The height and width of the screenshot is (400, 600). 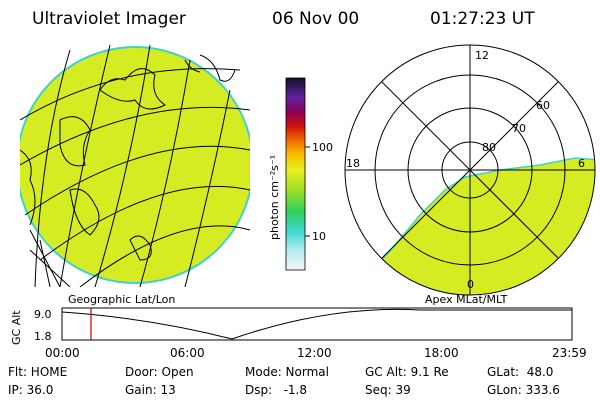 I want to click on title: Ultraviolet Imager, so click(x=109, y=19).